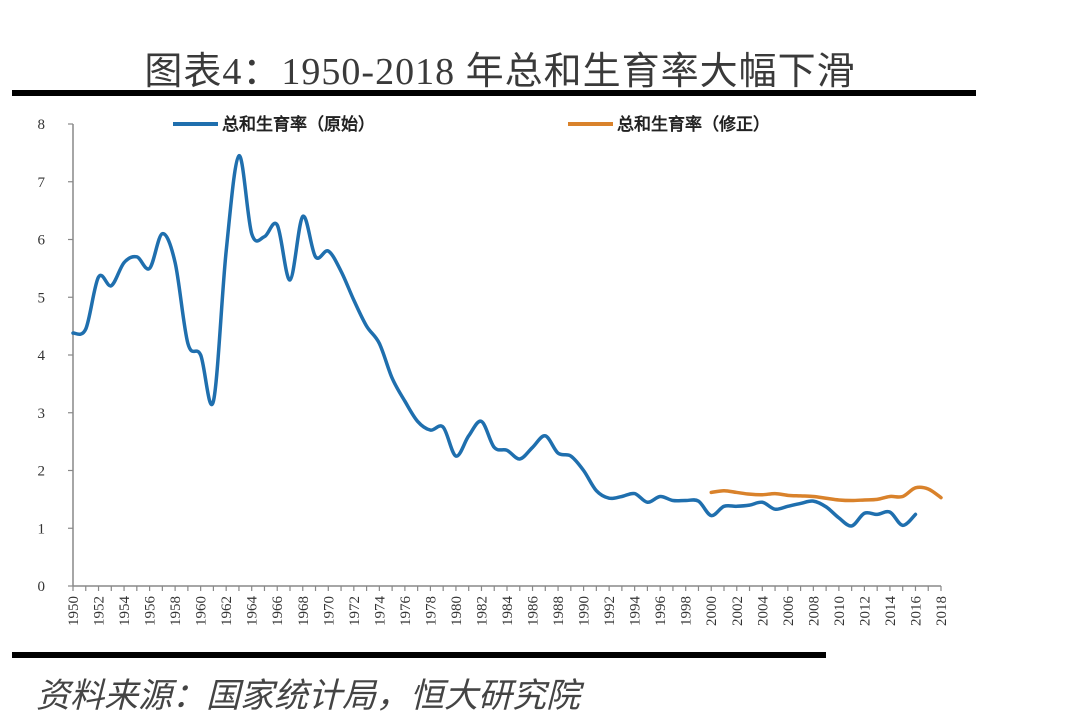  I want to click on x-tick-label: 1986, so click(534, 611).